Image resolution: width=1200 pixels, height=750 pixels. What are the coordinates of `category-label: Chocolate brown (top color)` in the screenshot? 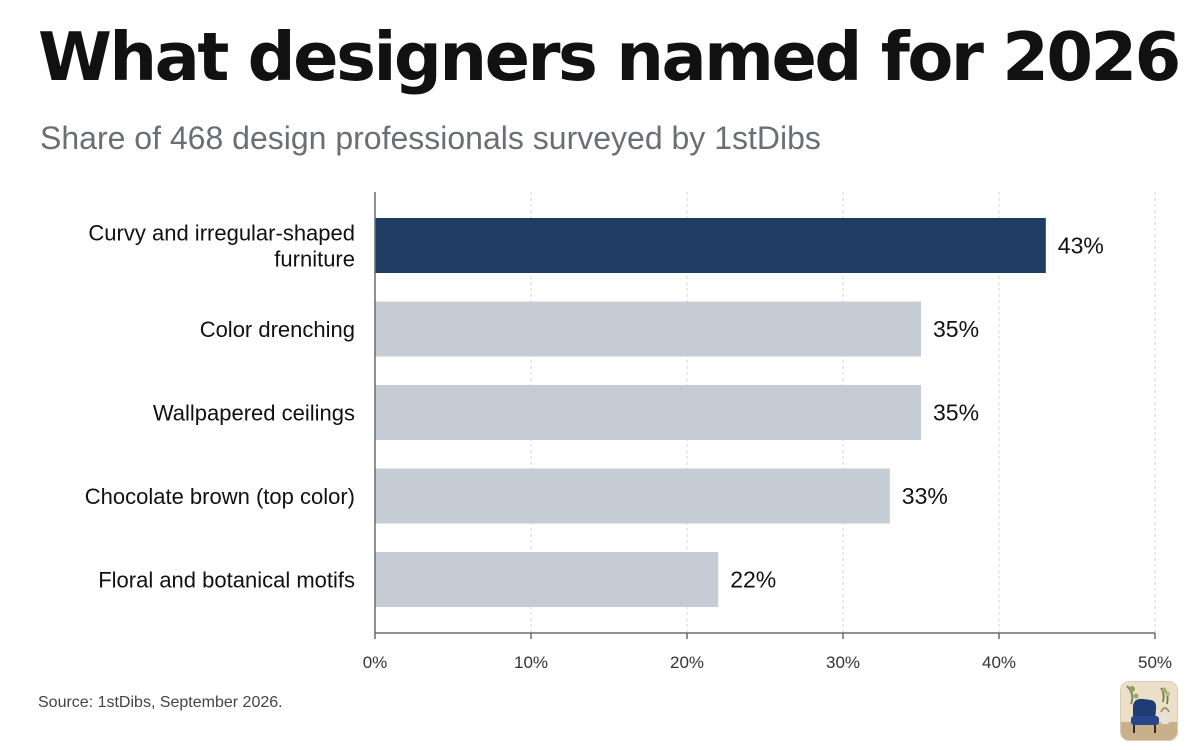 It's located at (220, 496).